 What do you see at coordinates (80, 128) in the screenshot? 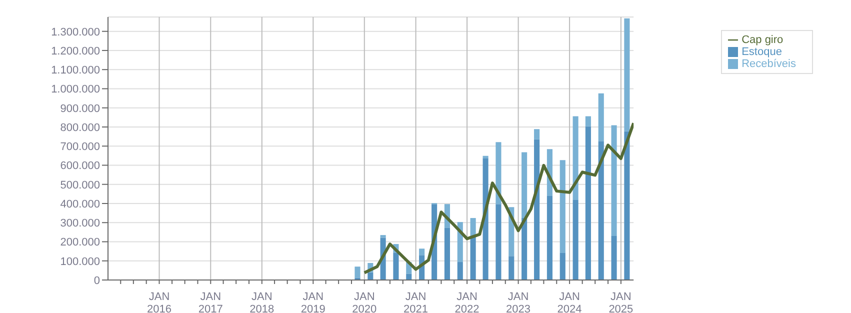
I see `y-tick-label: 800.000` at bounding box center [80, 128].